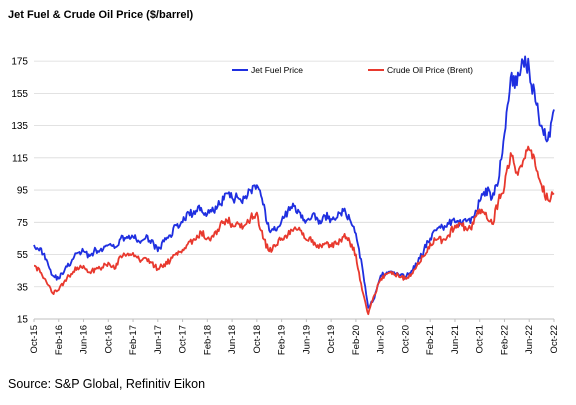  What do you see at coordinates (34, 339) in the screenshot?
I see `x-tick-label: Oct-15` at bounding box center [34, 339].